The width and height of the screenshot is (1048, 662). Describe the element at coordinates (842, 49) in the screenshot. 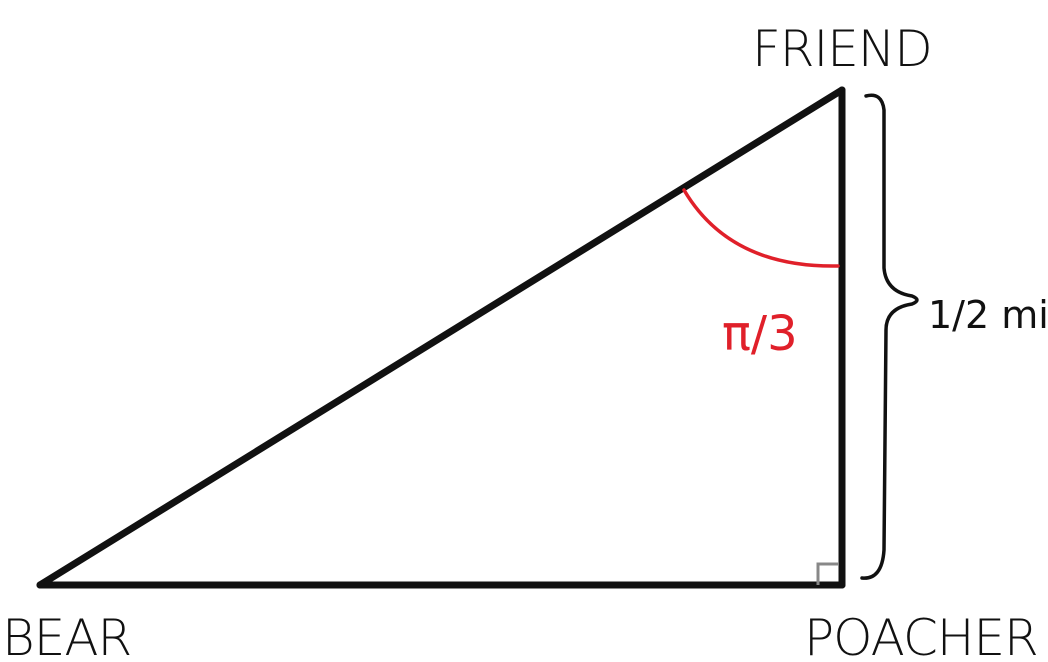

I see `vertex-label-friend: FRIEND` at that location.